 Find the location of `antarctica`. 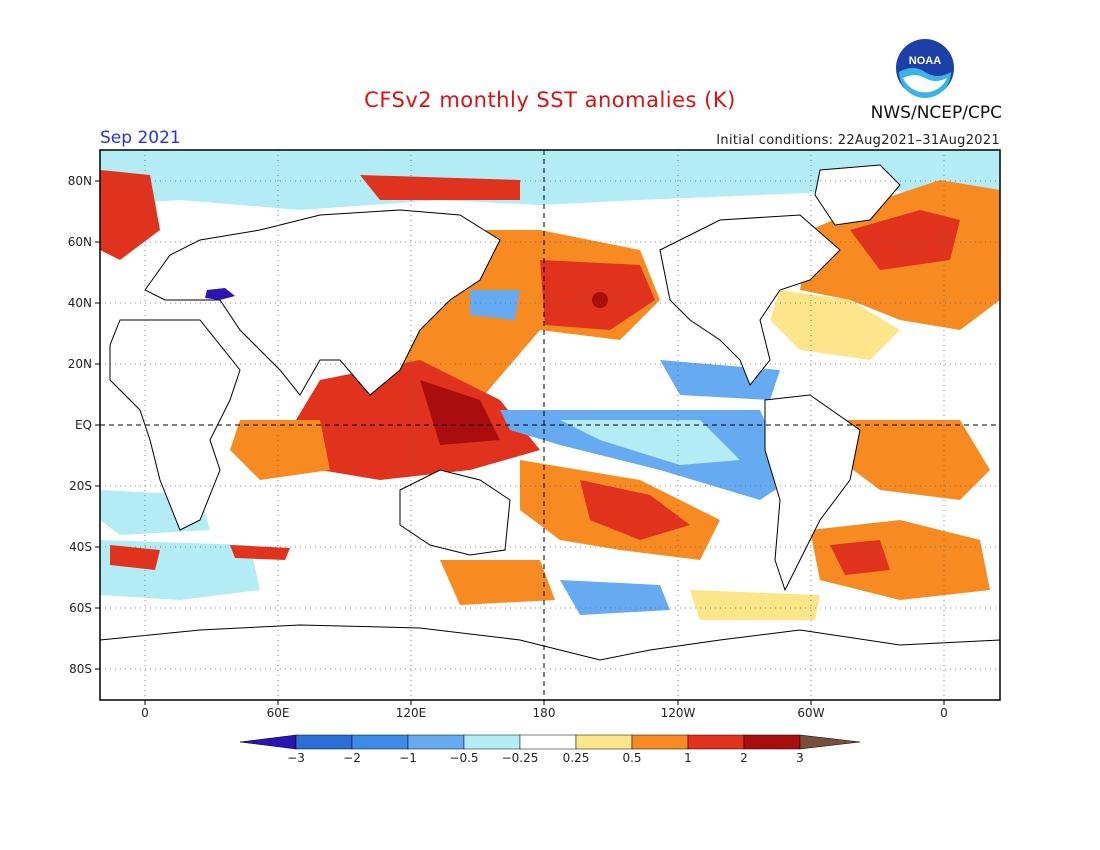

antarctica is located at coordinates (550, 662).